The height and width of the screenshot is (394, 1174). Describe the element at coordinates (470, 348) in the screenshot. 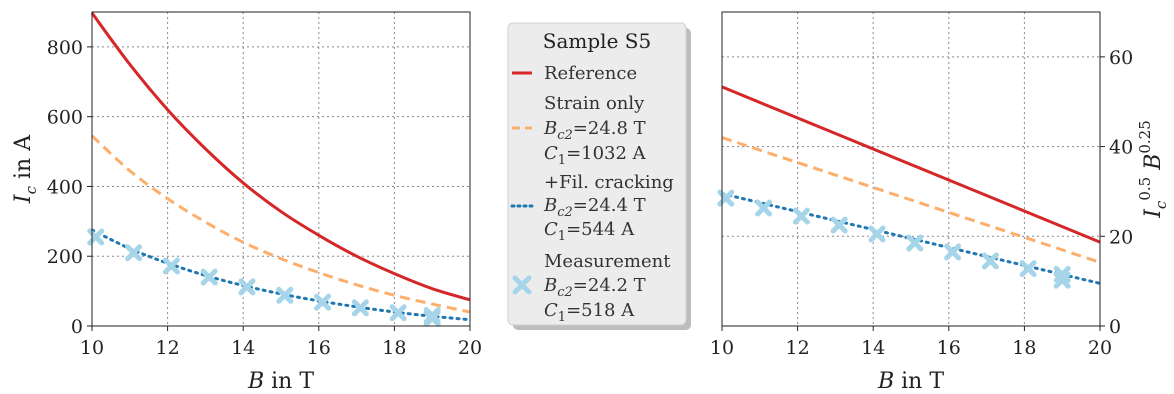

I see `left-x-tick-label: 20` at that location.